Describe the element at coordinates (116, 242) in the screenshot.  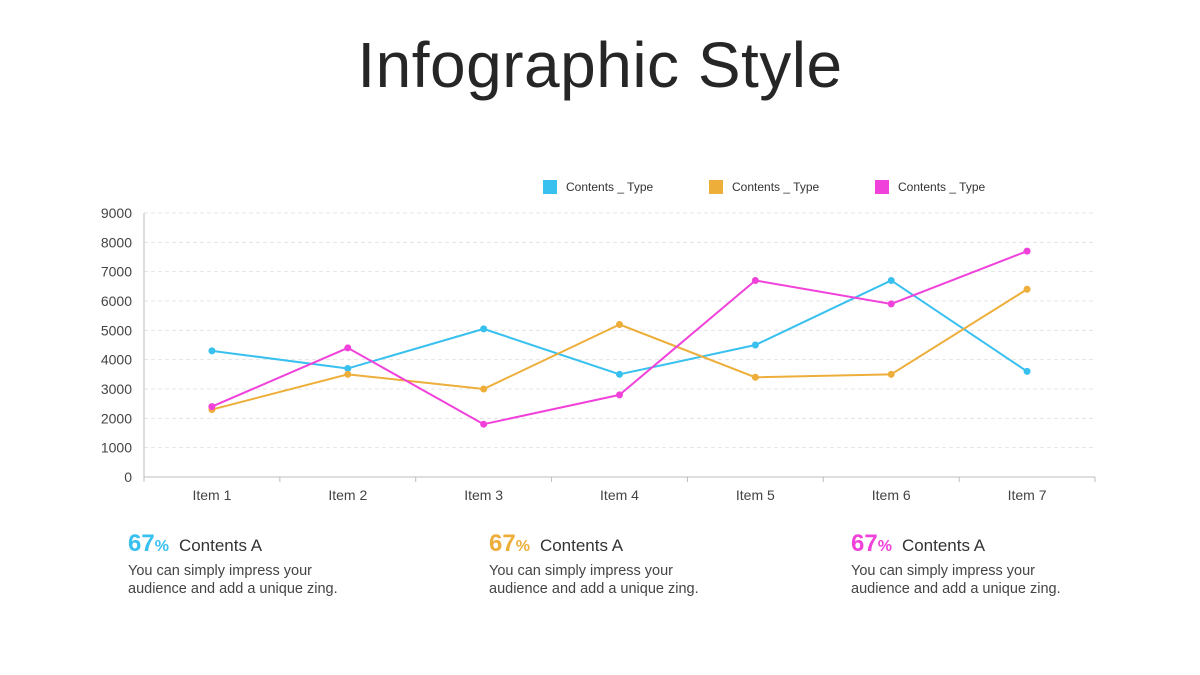
I see `y-tick-label: 8000` at that location.